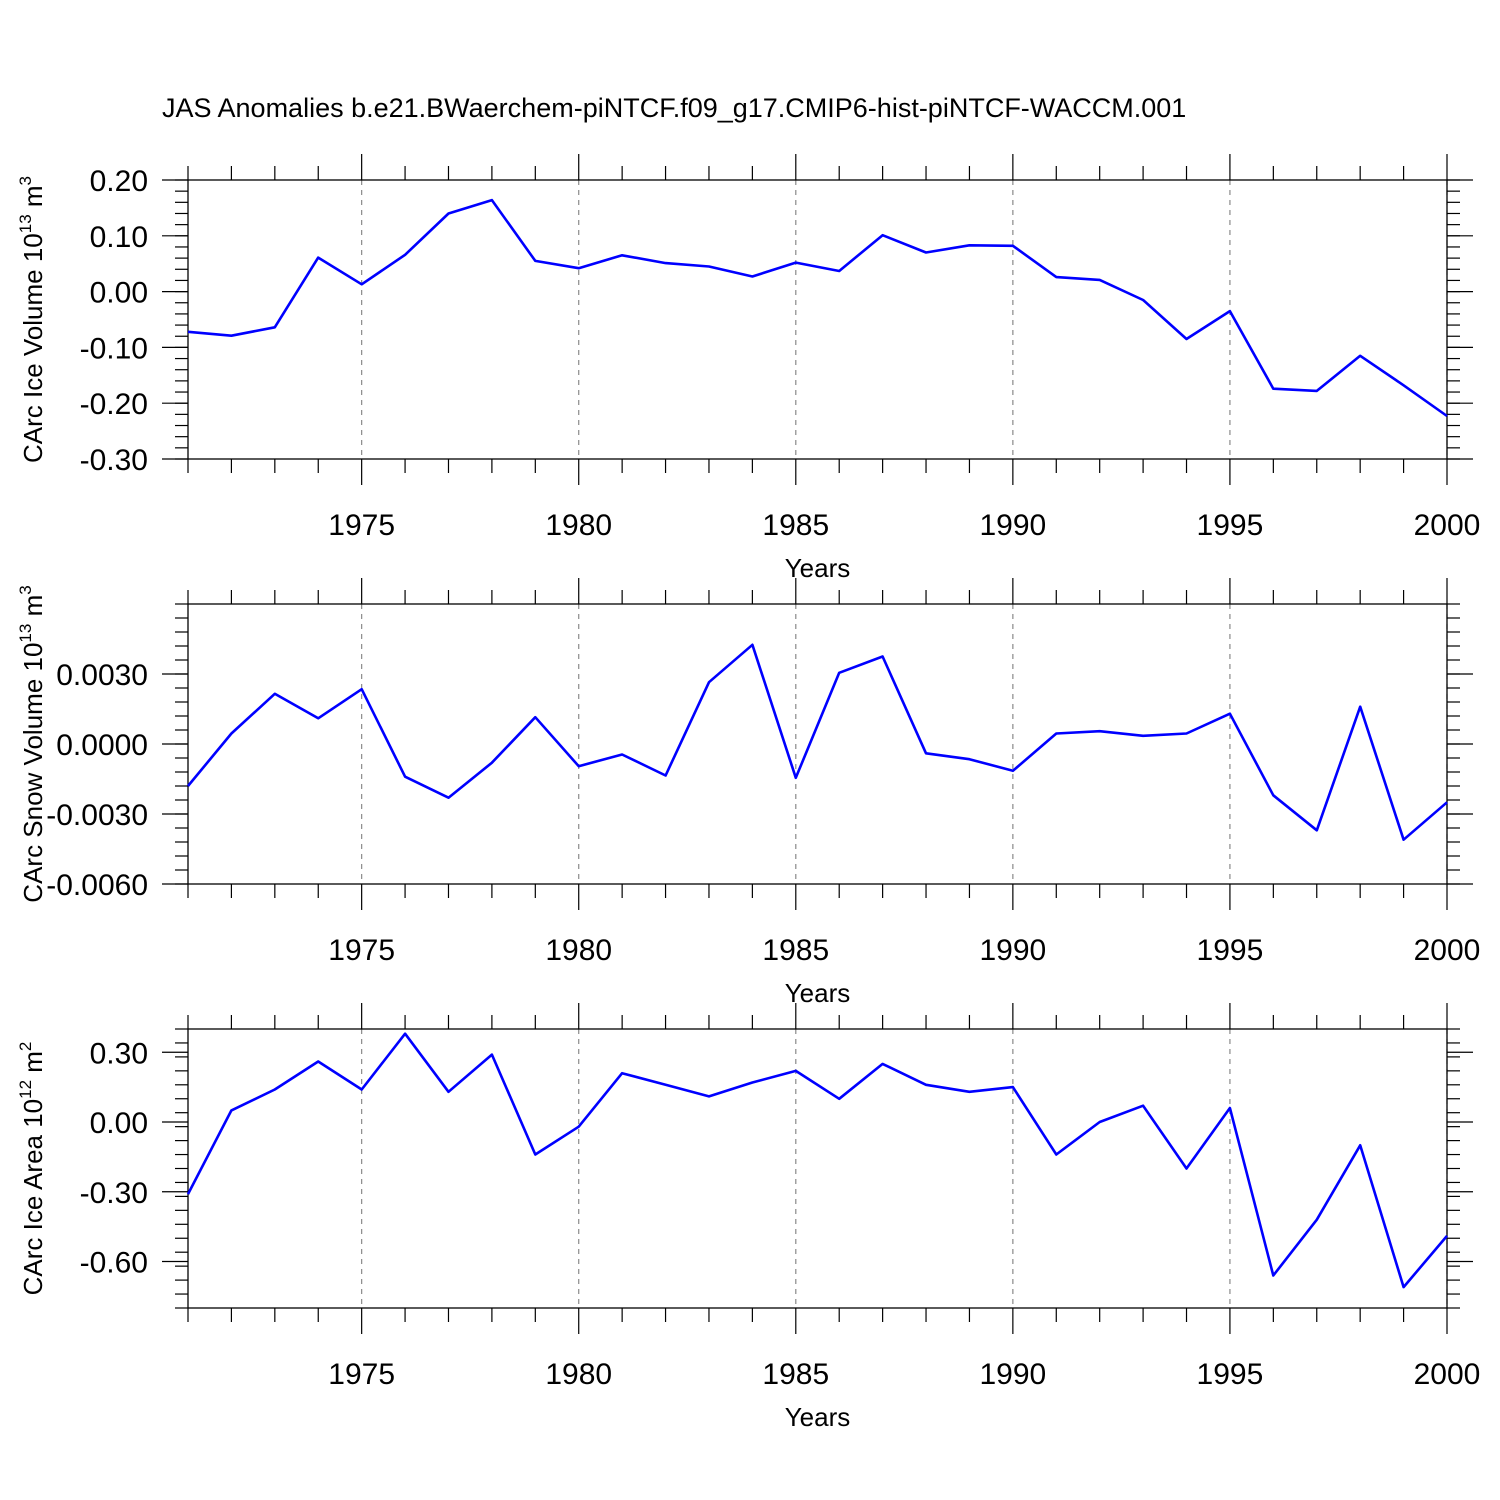  Describe the element at coordinates (32, 319) in the screenshot. I see `y-axis-label: CArc Ice Volume 1013 m3` at that location.